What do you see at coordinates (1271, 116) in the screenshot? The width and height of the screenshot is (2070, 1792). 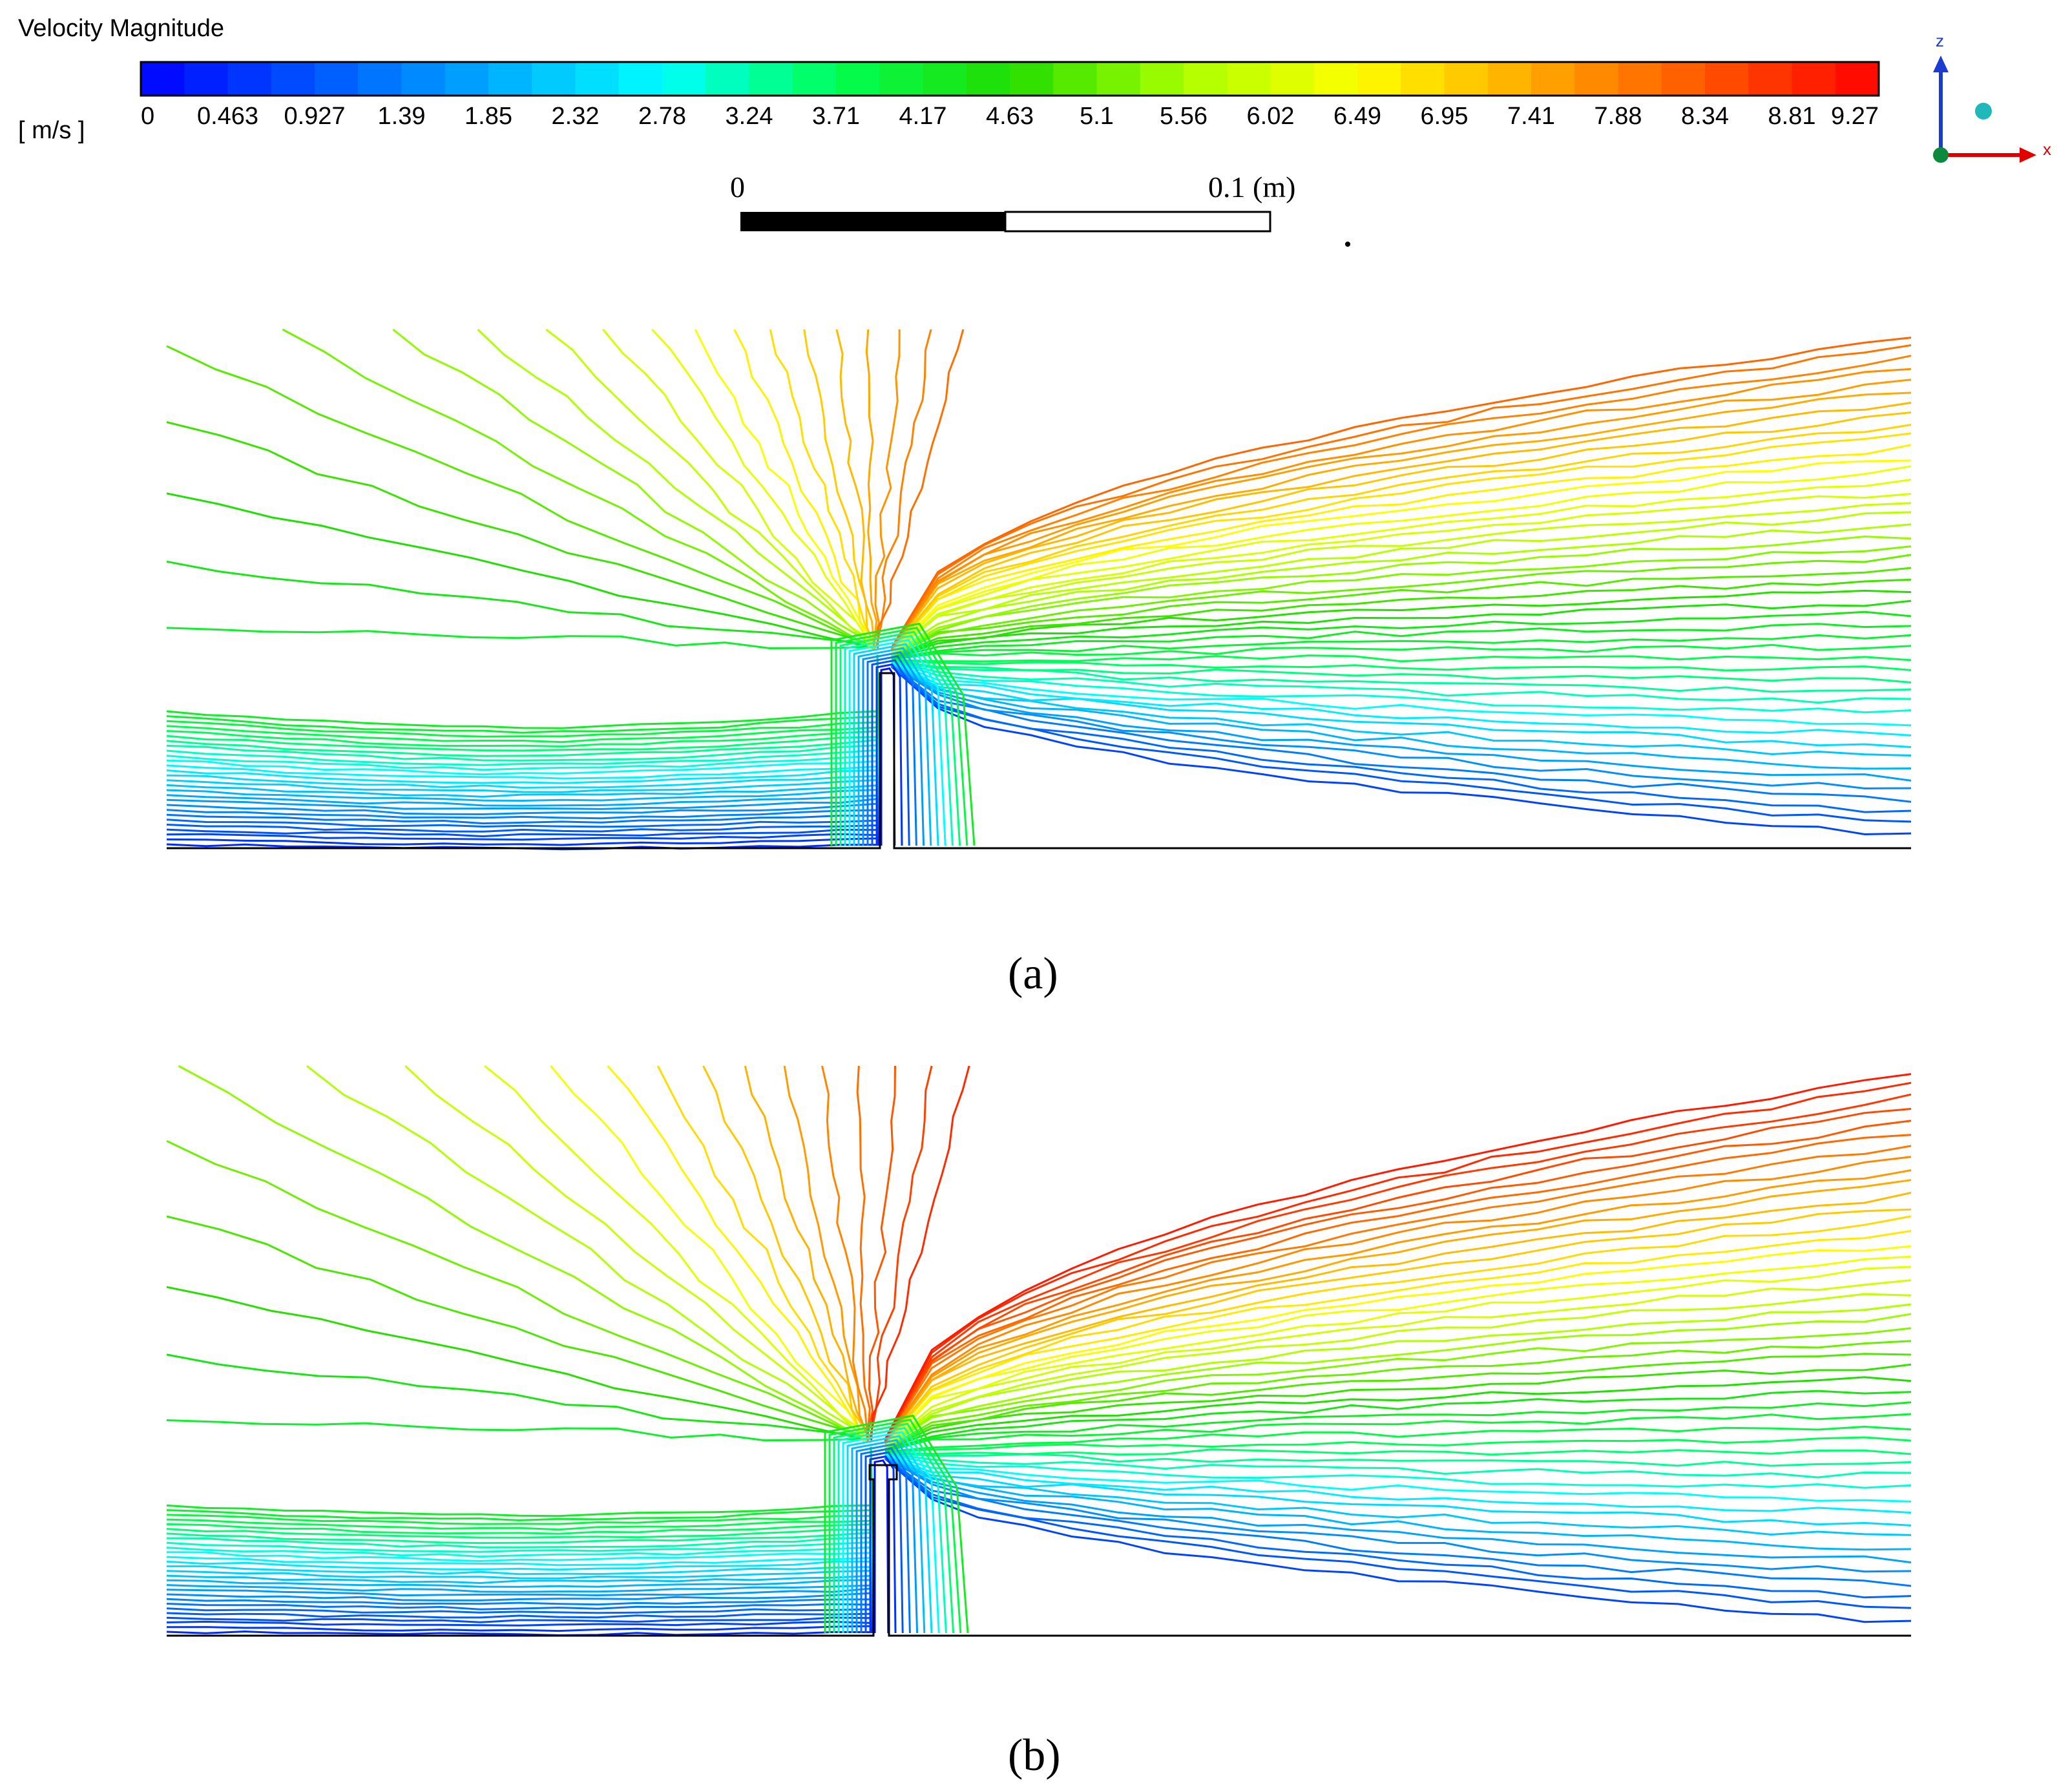 I see `colorbar-tick-label: 6.02` at bounding box center [1271, 116].